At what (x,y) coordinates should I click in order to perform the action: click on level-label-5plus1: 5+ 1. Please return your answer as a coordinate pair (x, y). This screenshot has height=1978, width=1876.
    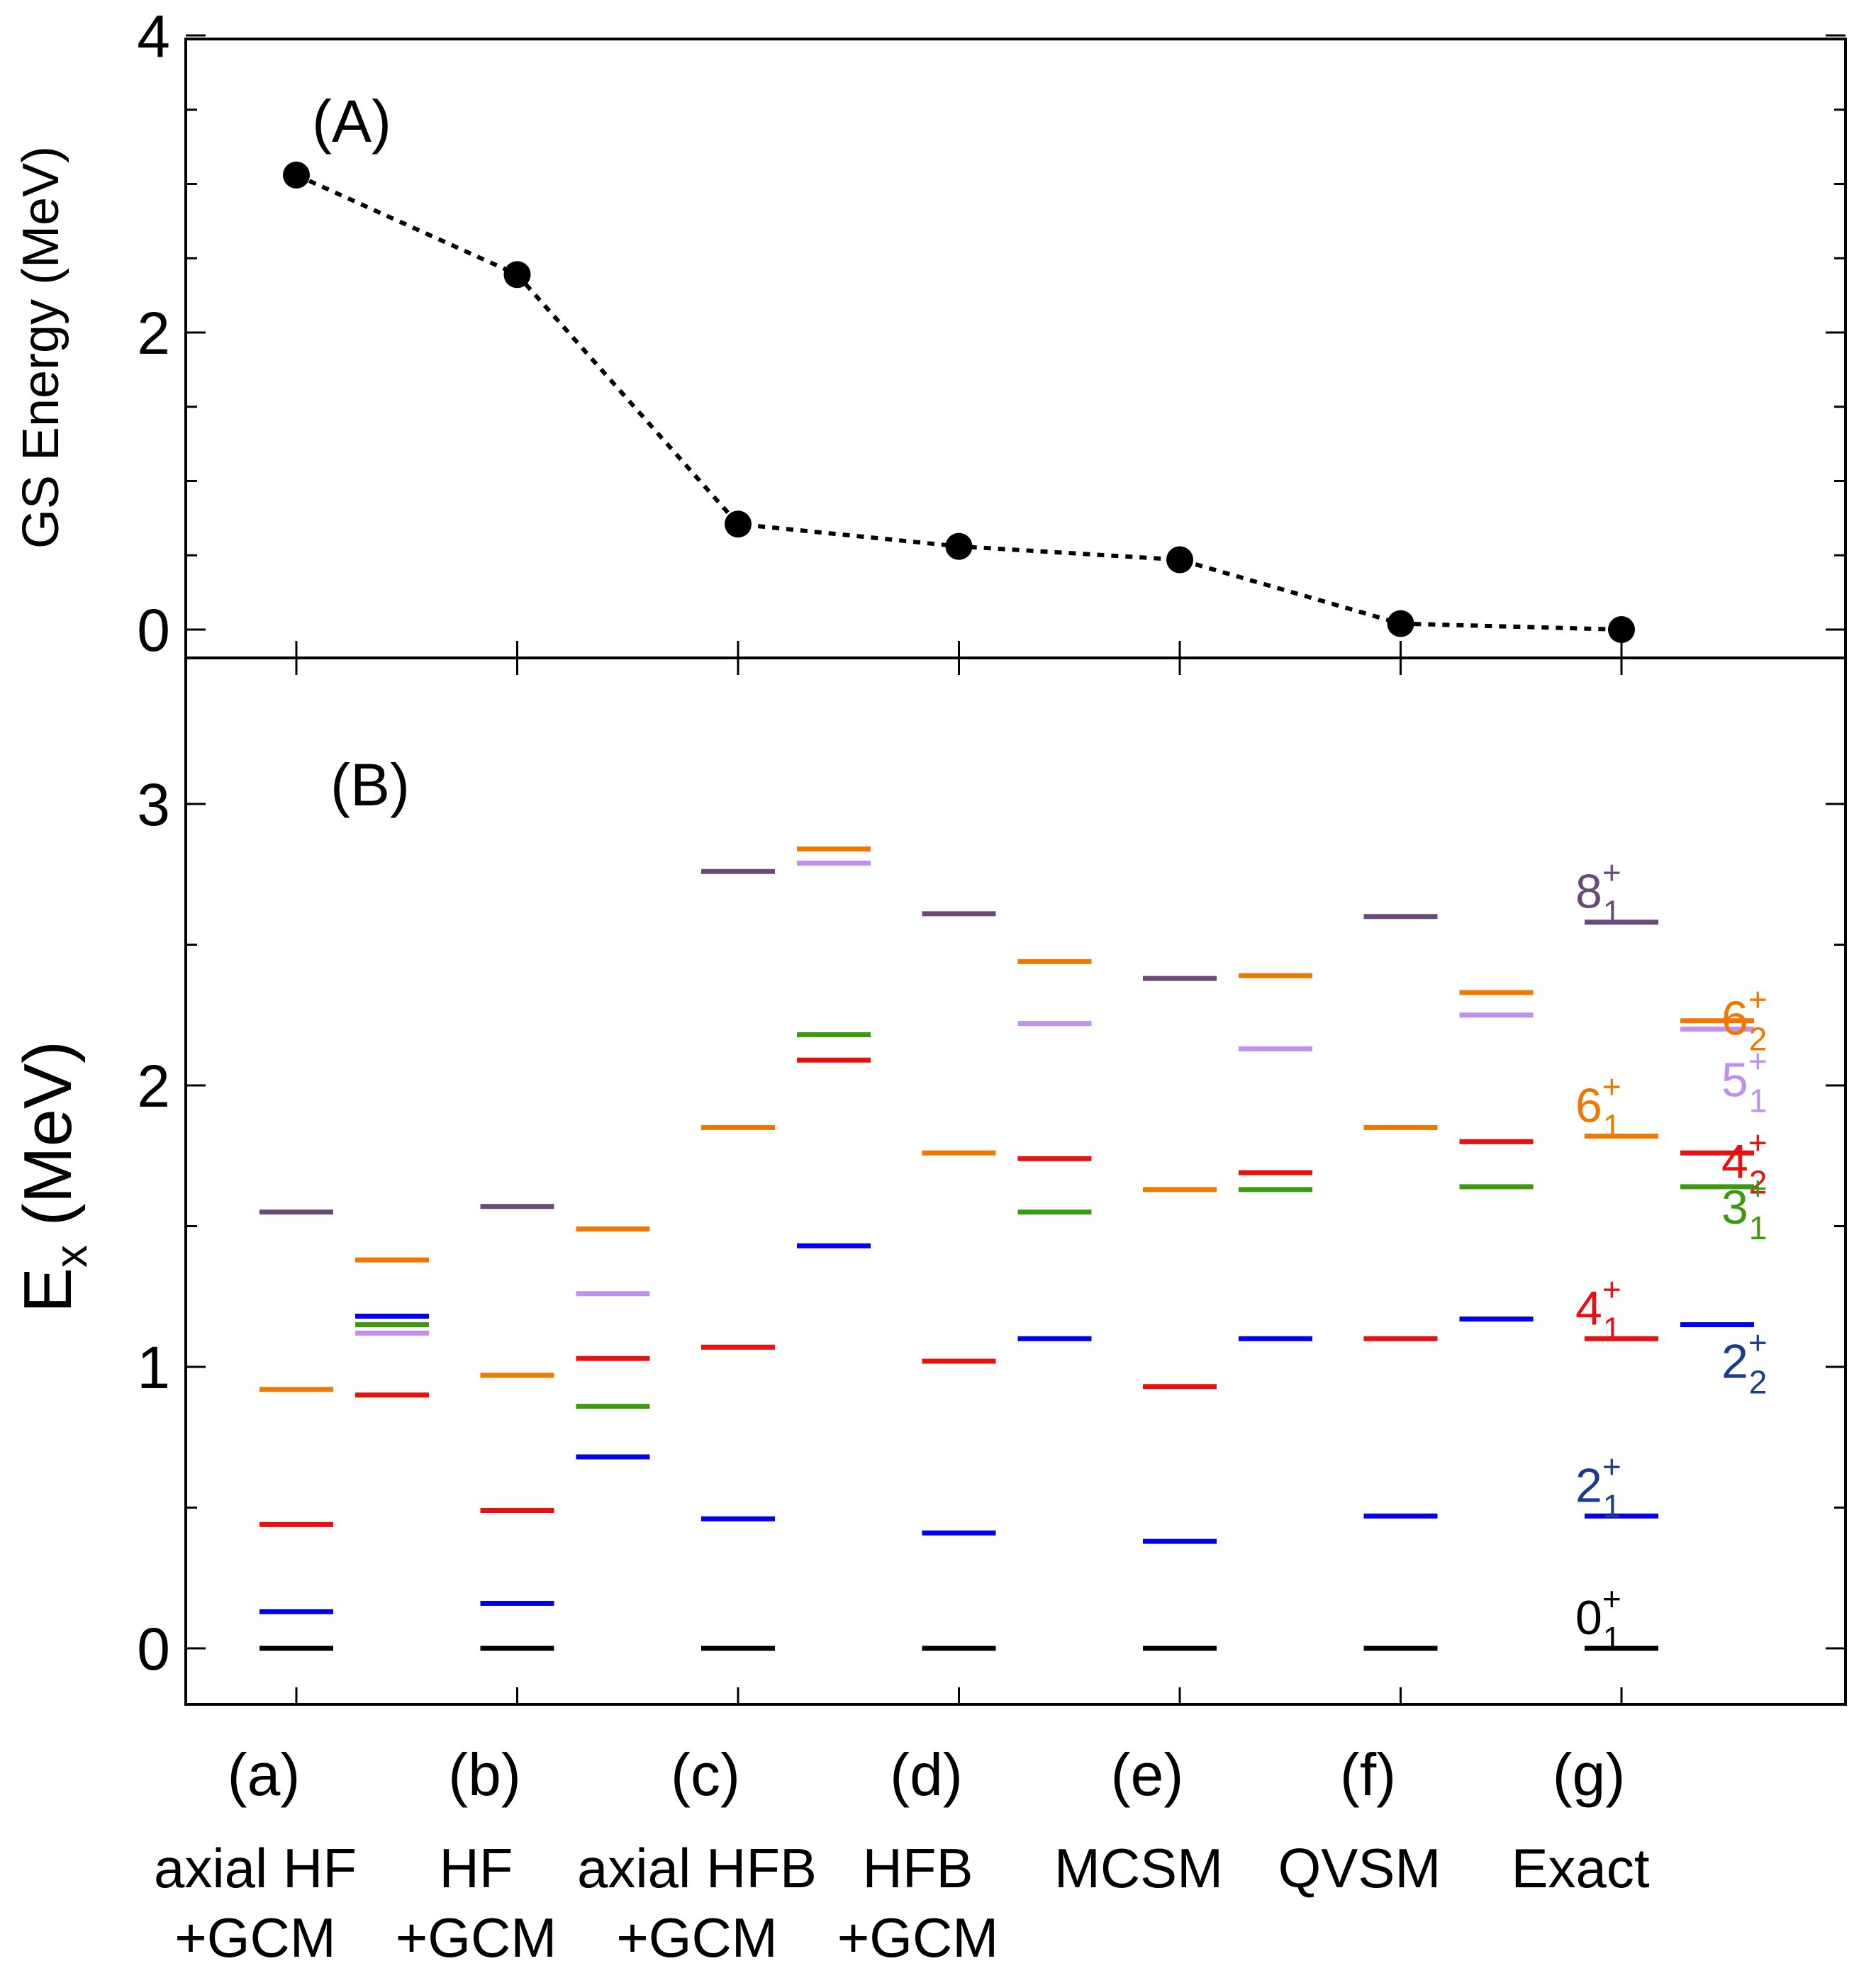
    Looking at the image, I should click on (1744, 1081).